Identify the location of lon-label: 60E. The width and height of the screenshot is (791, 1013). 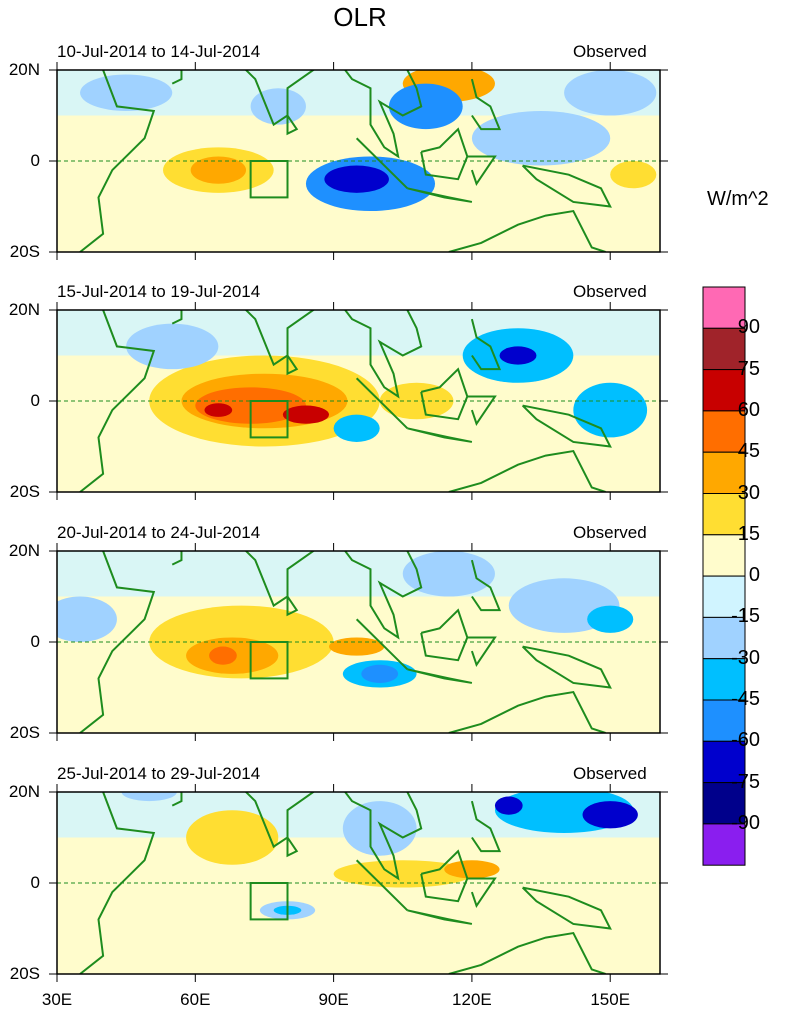
(195, 999).